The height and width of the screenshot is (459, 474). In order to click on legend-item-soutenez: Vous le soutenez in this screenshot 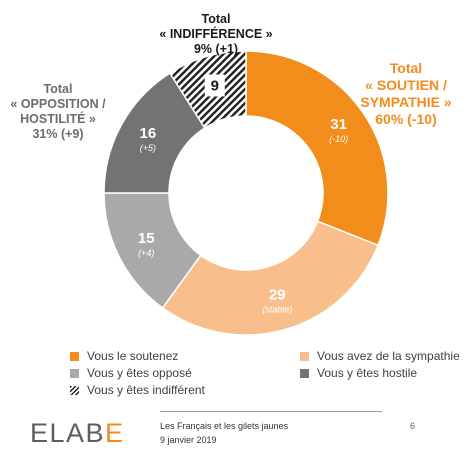, I will do `click(124, 356)`.